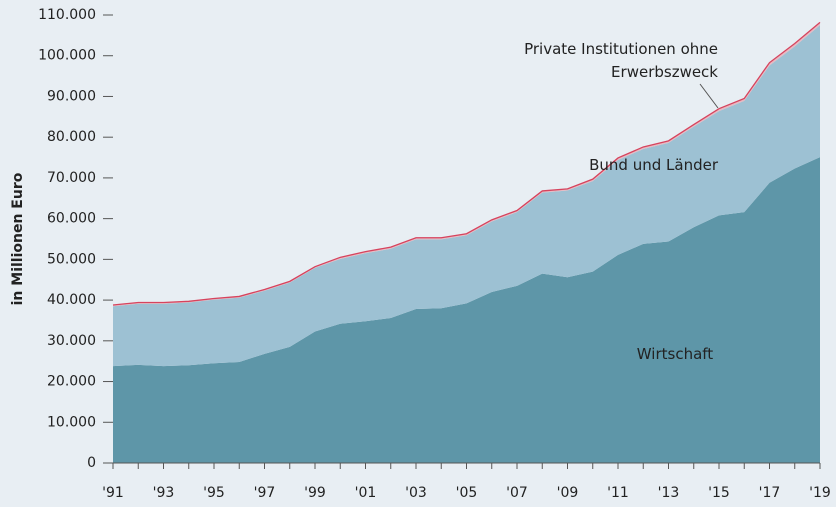 The height and width of the screenshot is (507, 836). Describe the element at coordinates (820, 493) in the screenshot. I see `x-tick-label: '19` at that location.